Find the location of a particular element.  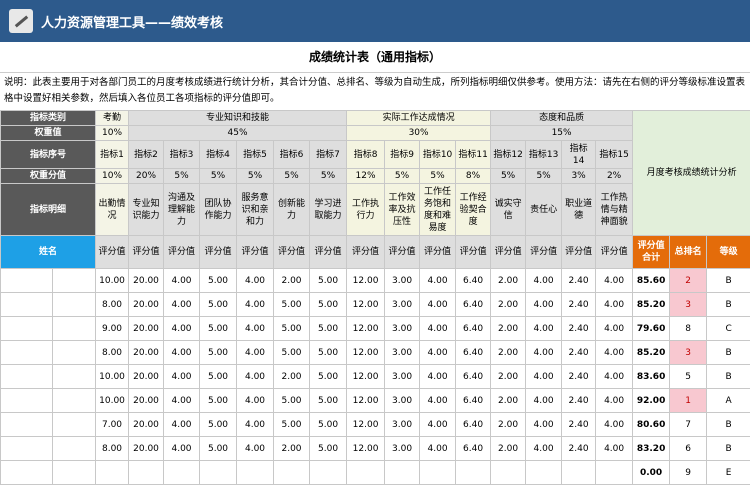

name-header: 姓名 is located at coordinates (48, 252).